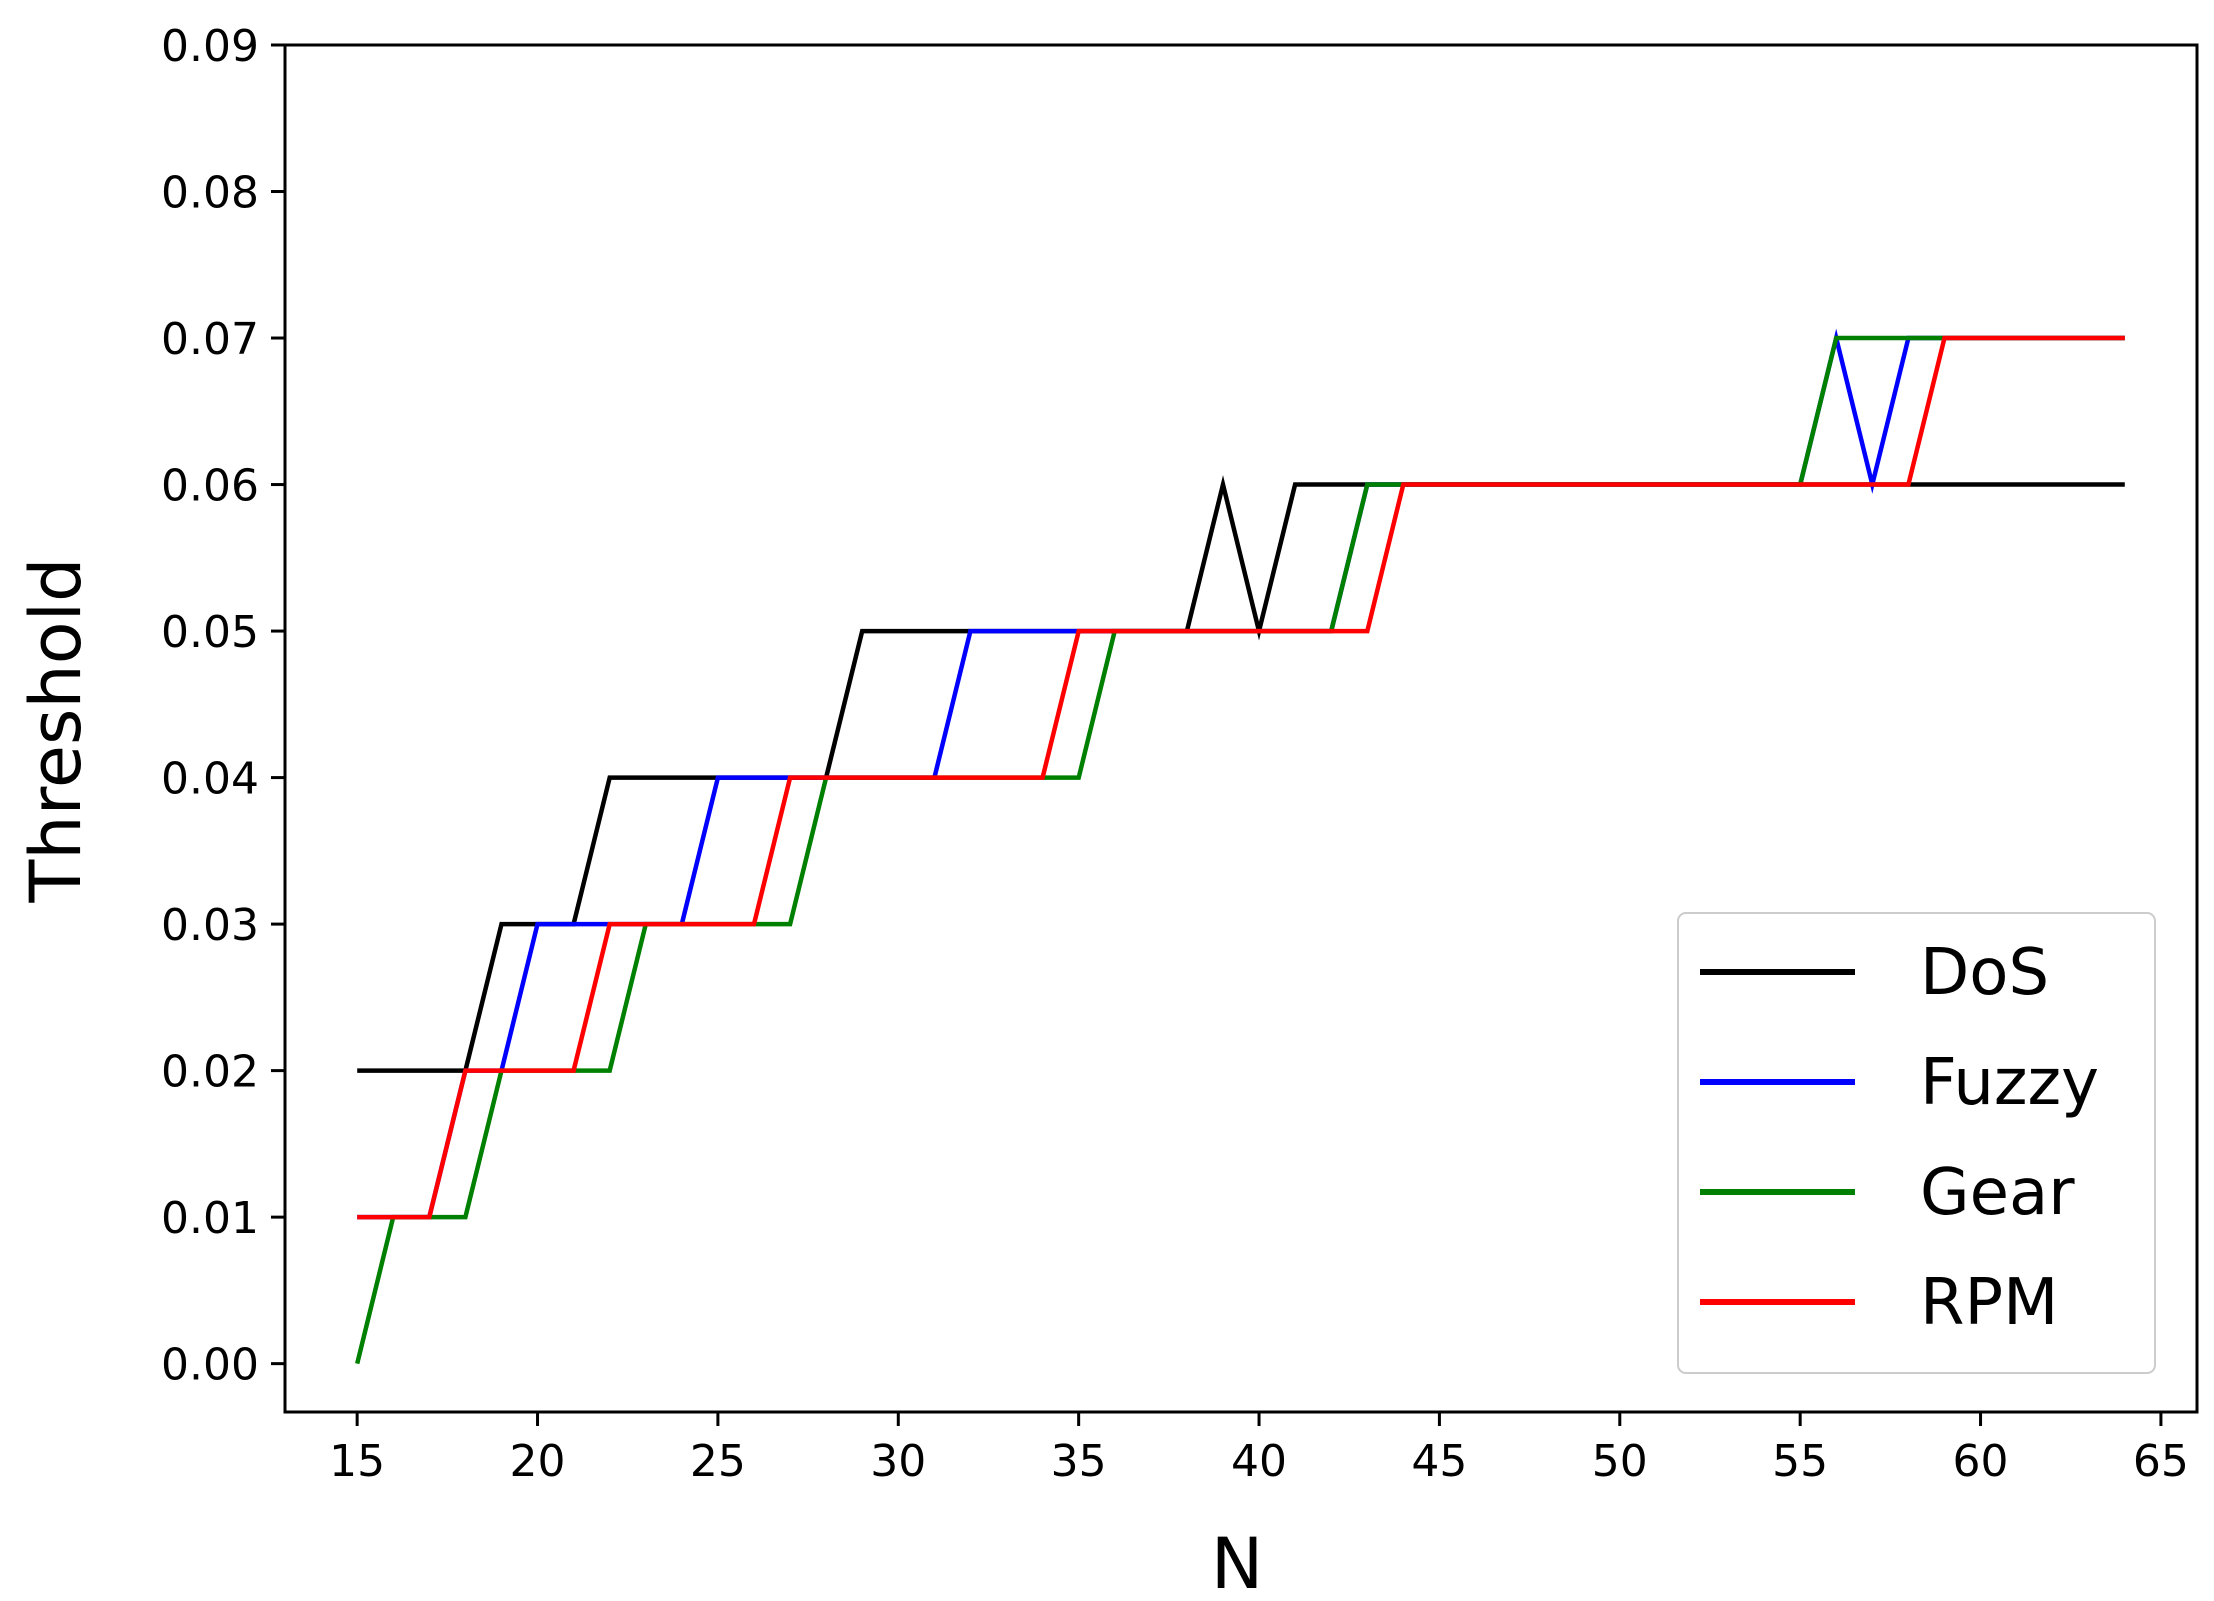 The width and height of the screenshot is (2214, 1601). I want to click on legend: DoS Fuzzy Gear RPM, so click(1916, 1143).